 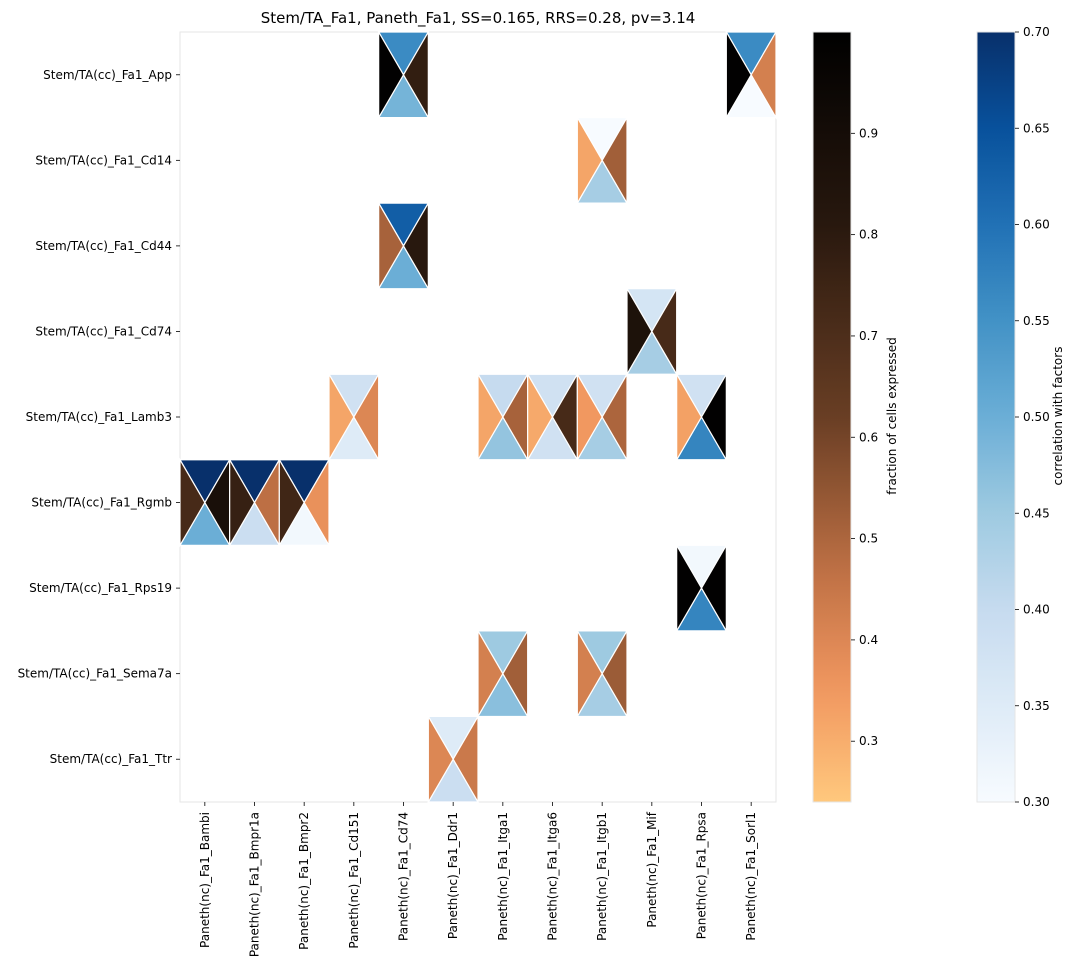 I want to click on colorbar-tick-label: 0.9, so click(x=868, y=133).